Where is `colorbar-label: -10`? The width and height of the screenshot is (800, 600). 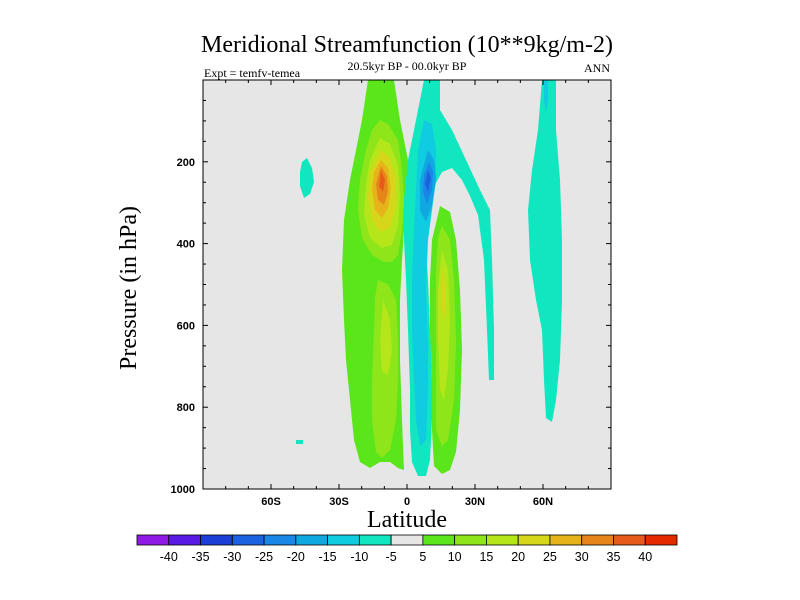
colorbar-label: -10 is located at coordinates (359, 557).